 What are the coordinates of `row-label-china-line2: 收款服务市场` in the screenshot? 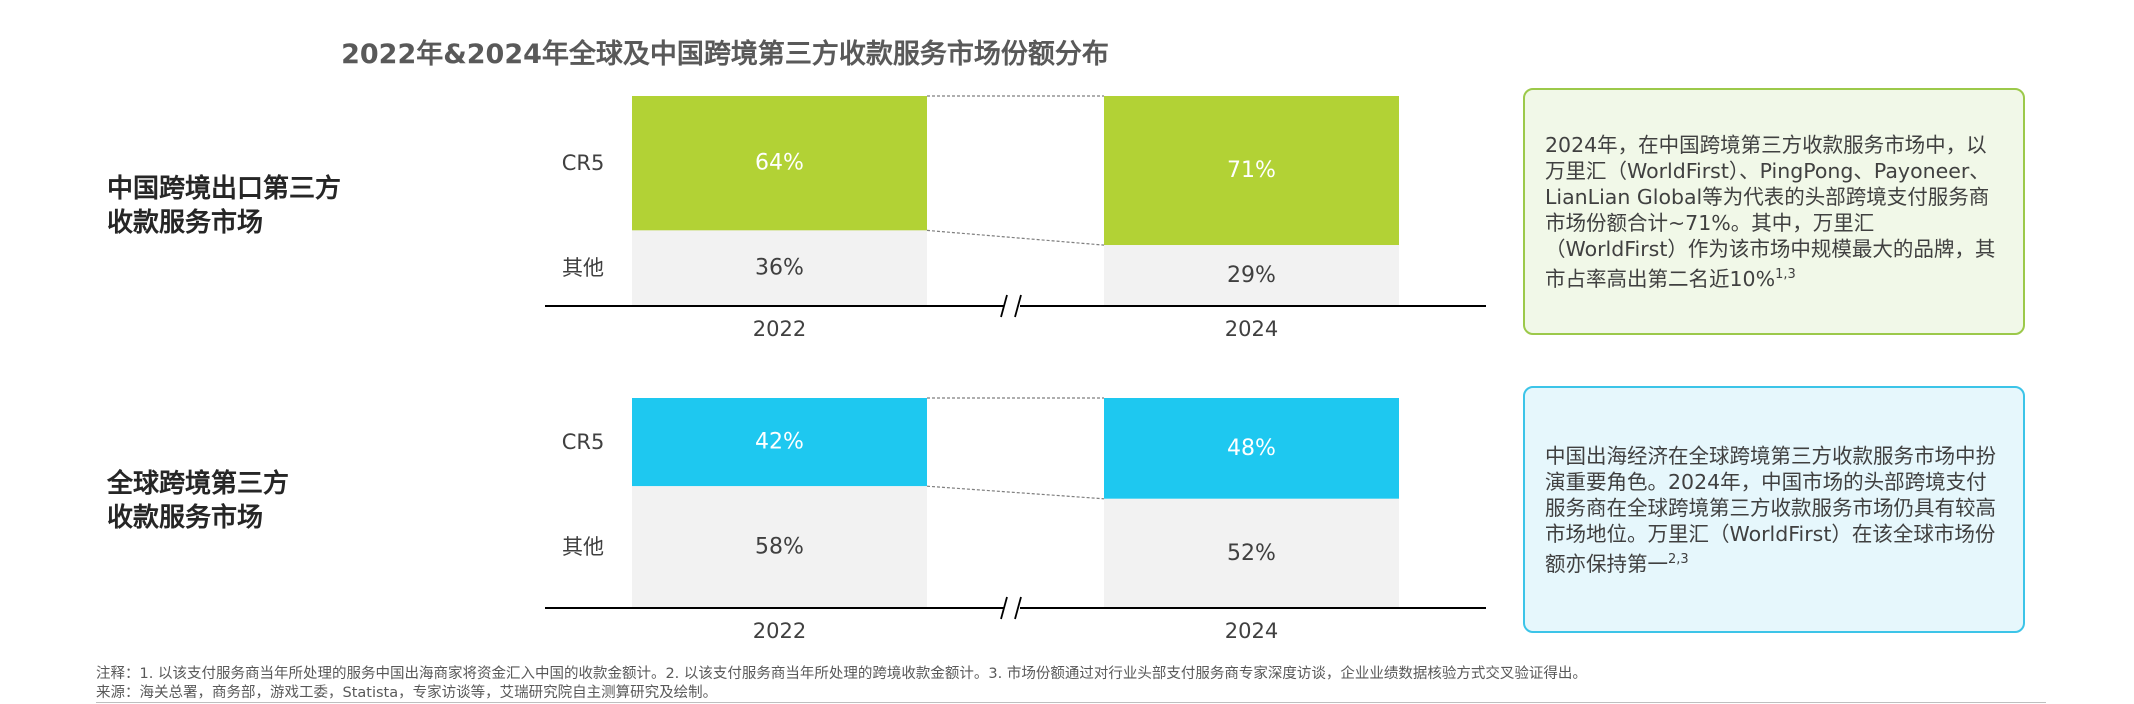 It's located at (185, 223).